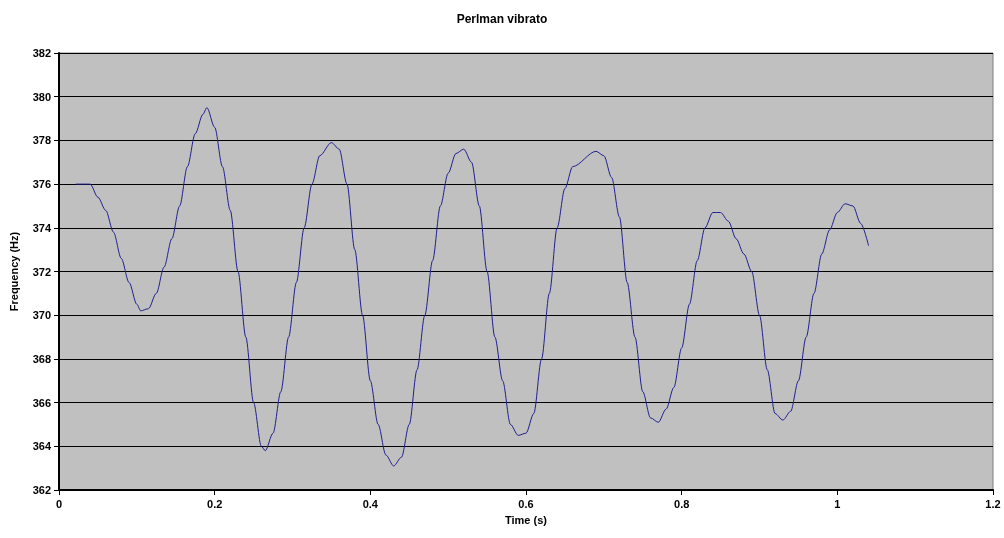 This screenshot has height=538, width=1004. What do you see at coordinates (215, 503) in the screenshot?
I see `x-tick-label: 0.2` at bounding box center [215, 503].